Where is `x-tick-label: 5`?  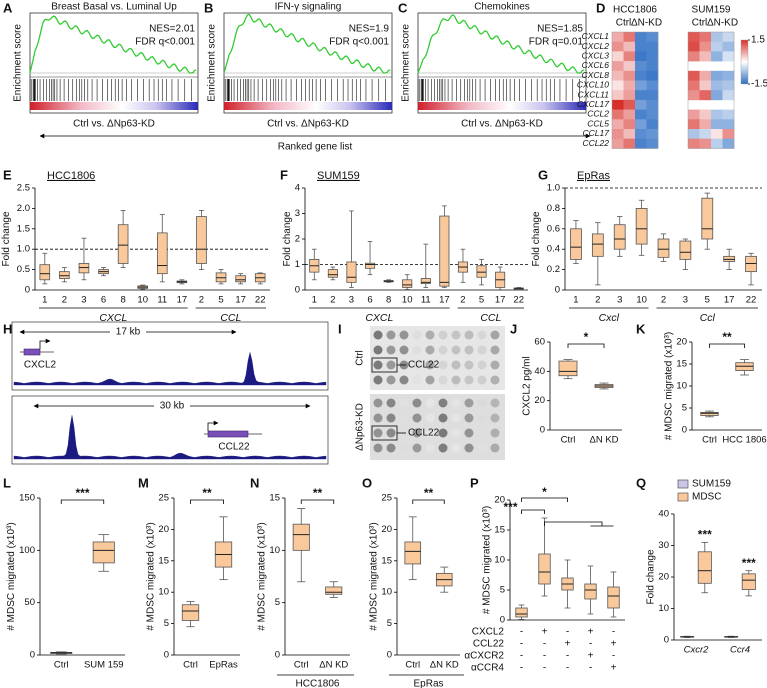
x-tick-label: 5 is located at coordinates (707, 300).